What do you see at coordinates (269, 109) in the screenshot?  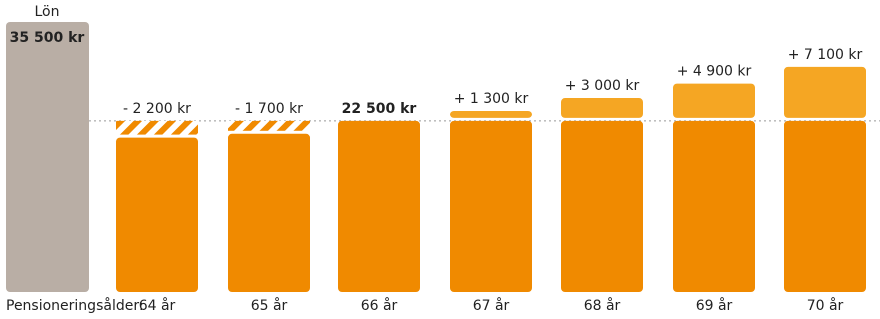 I see `value-label: - 1 700 kr` at bounding box center [269, 109].